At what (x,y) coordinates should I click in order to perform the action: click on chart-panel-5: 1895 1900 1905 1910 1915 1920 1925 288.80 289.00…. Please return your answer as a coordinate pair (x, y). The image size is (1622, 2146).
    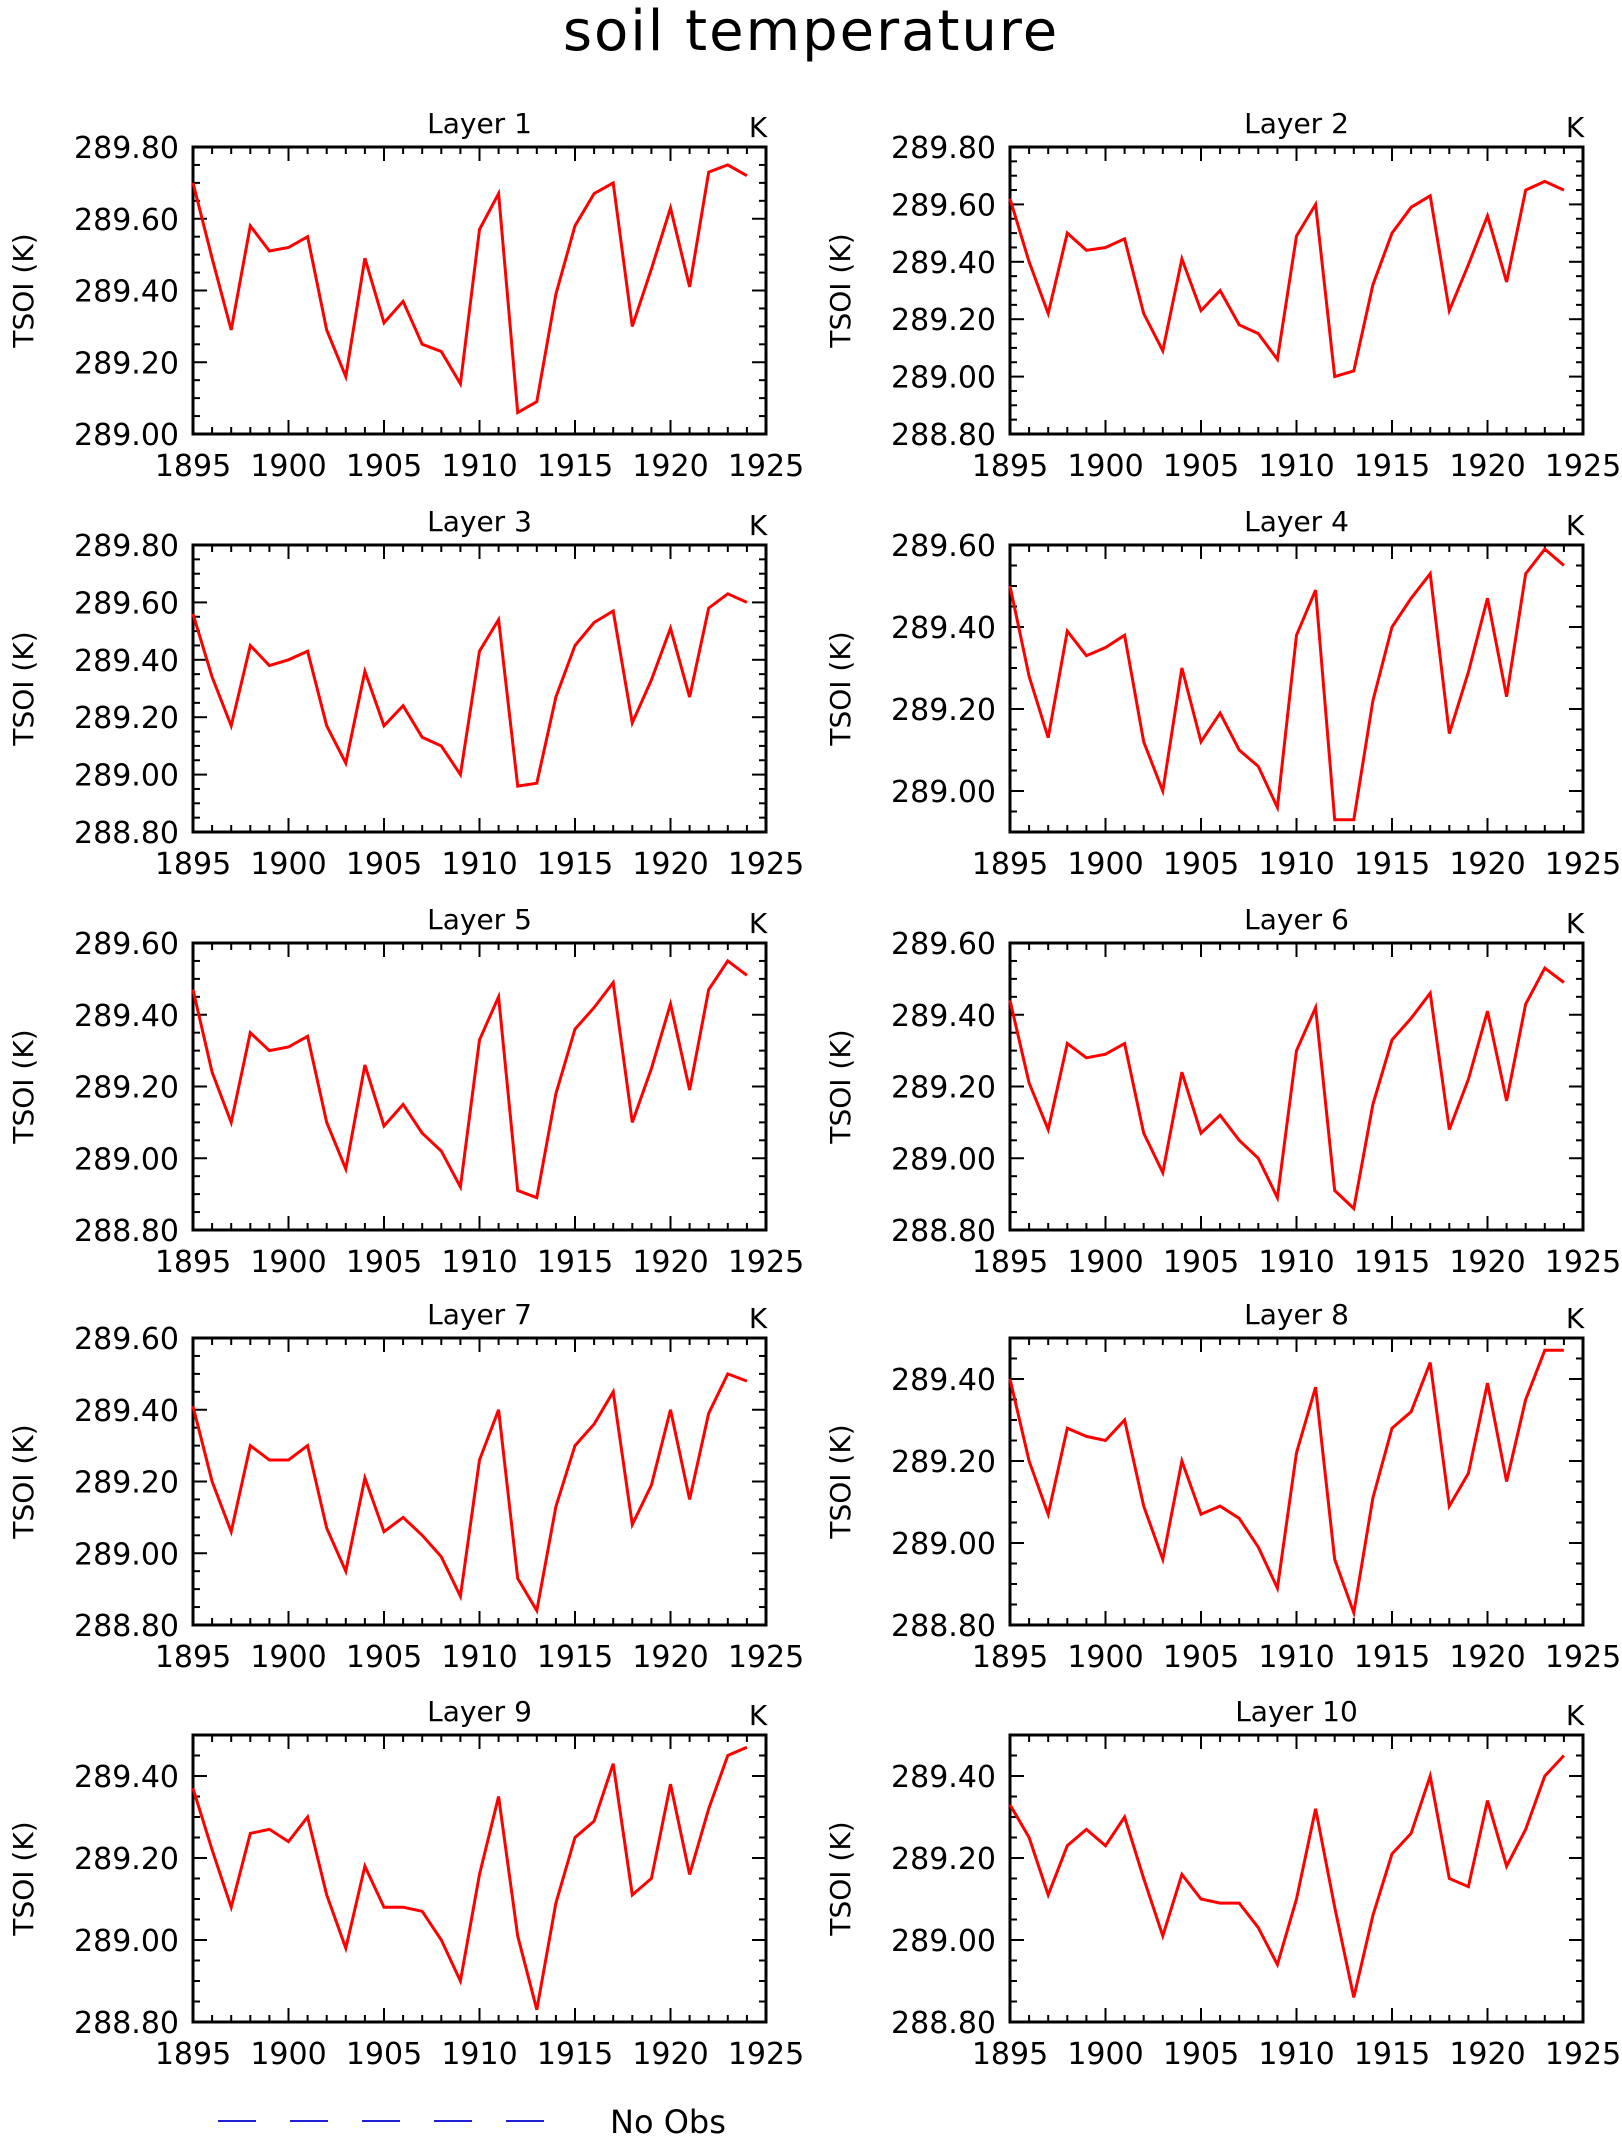
    Looking at the image, I should click on (405, 1091).